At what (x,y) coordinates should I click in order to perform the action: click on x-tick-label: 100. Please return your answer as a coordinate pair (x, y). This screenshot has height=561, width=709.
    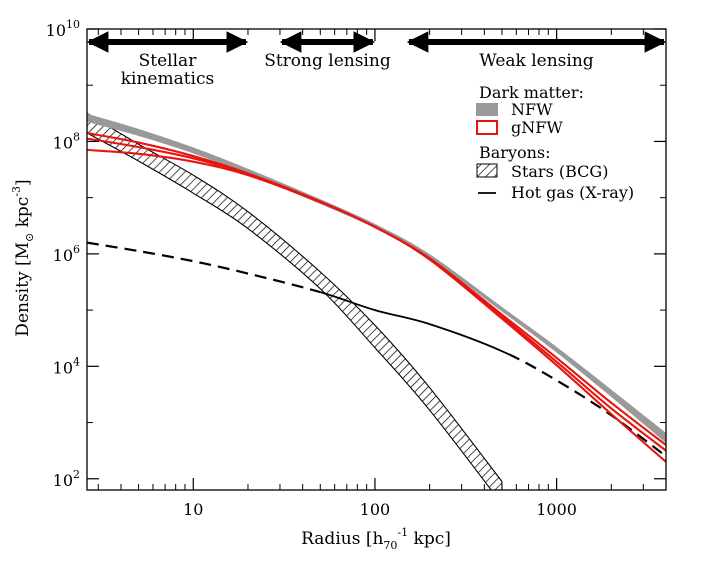
    Looking at the image, I should click on (375, 509).